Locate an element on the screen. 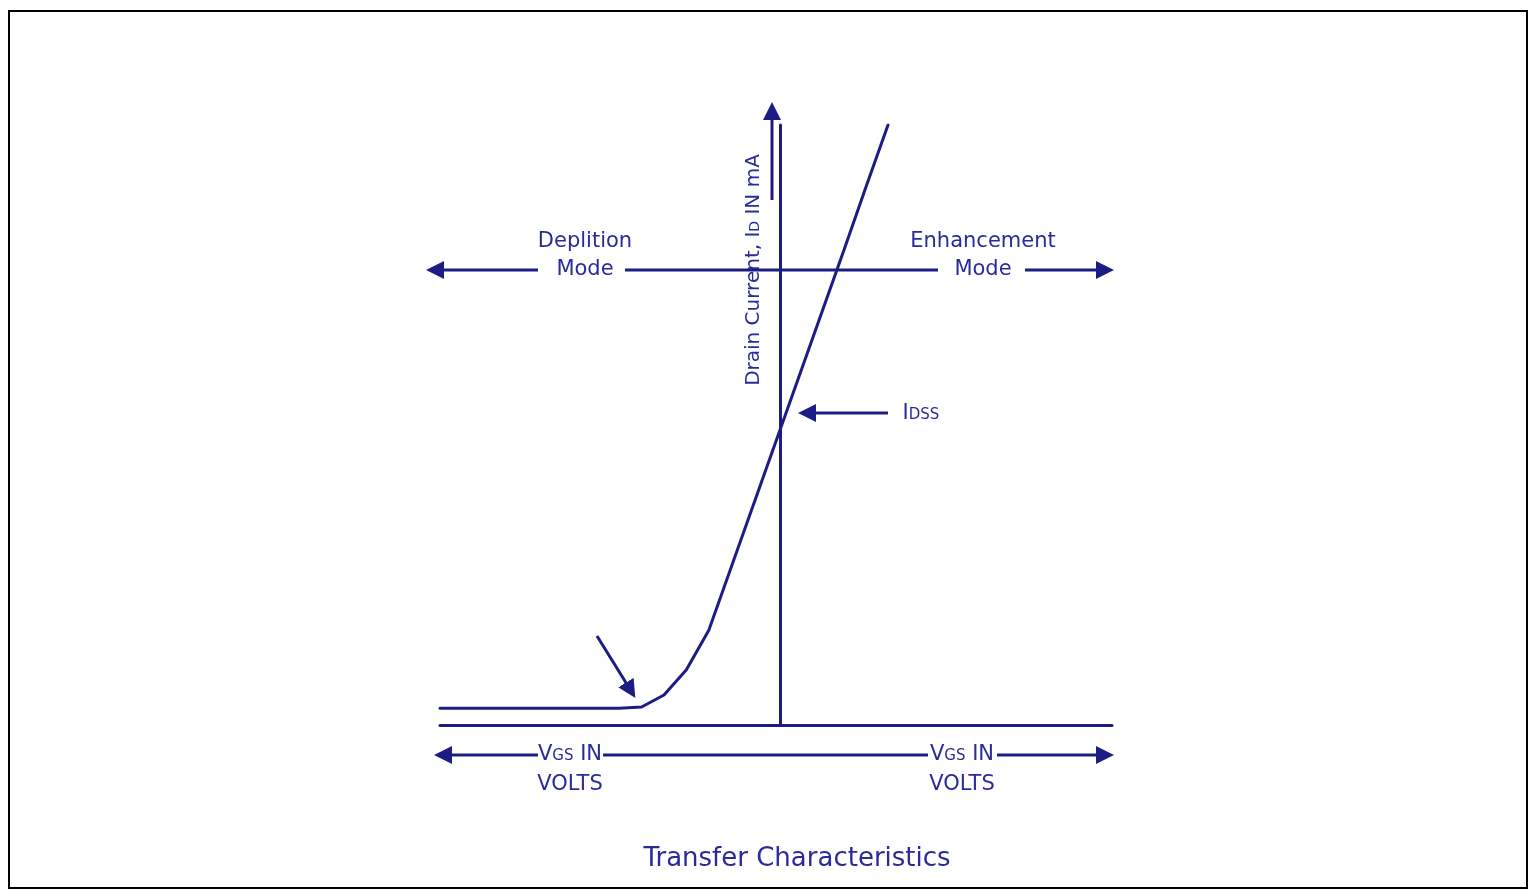  annotation: Enhancement Mode is located at coordinates (983, 254).